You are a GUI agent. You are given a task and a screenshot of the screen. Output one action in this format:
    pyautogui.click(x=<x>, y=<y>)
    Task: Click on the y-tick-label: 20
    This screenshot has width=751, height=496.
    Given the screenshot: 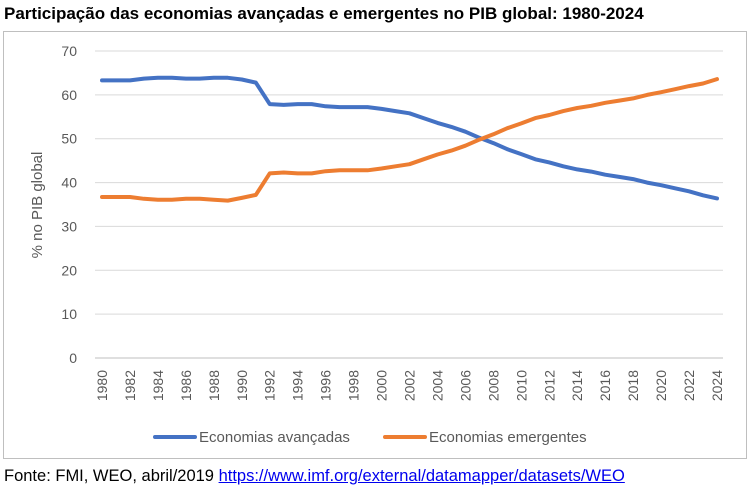 What is the action you would take?
    pyautogui.click(x=69, y=270)
    